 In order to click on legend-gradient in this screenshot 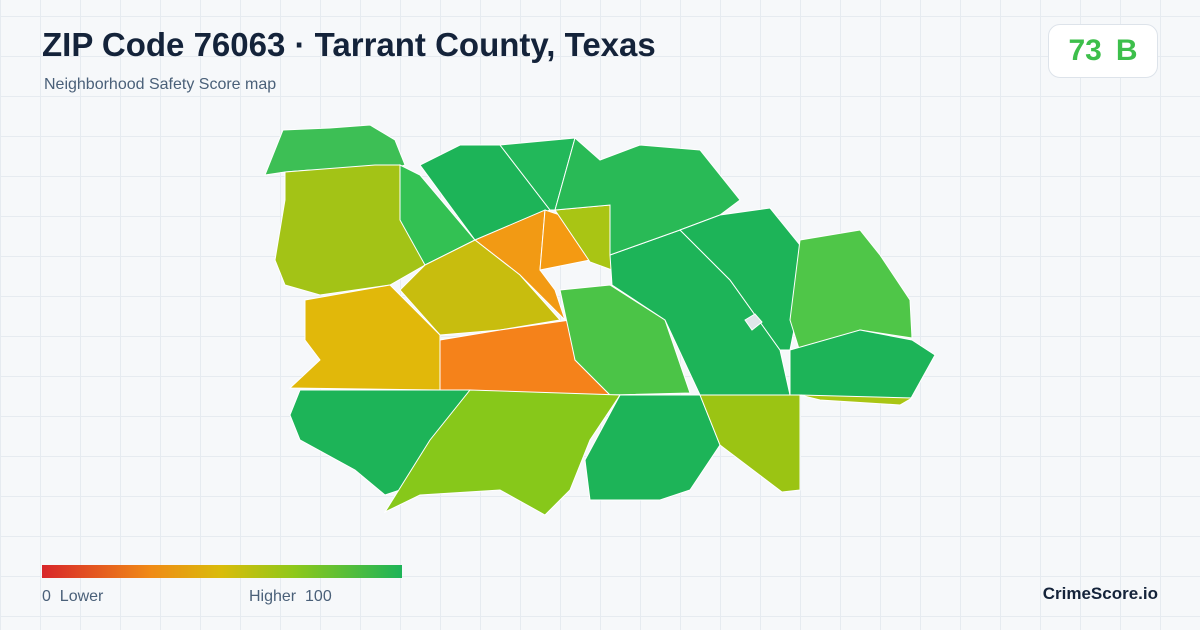, I will do `click(222, 571)`.